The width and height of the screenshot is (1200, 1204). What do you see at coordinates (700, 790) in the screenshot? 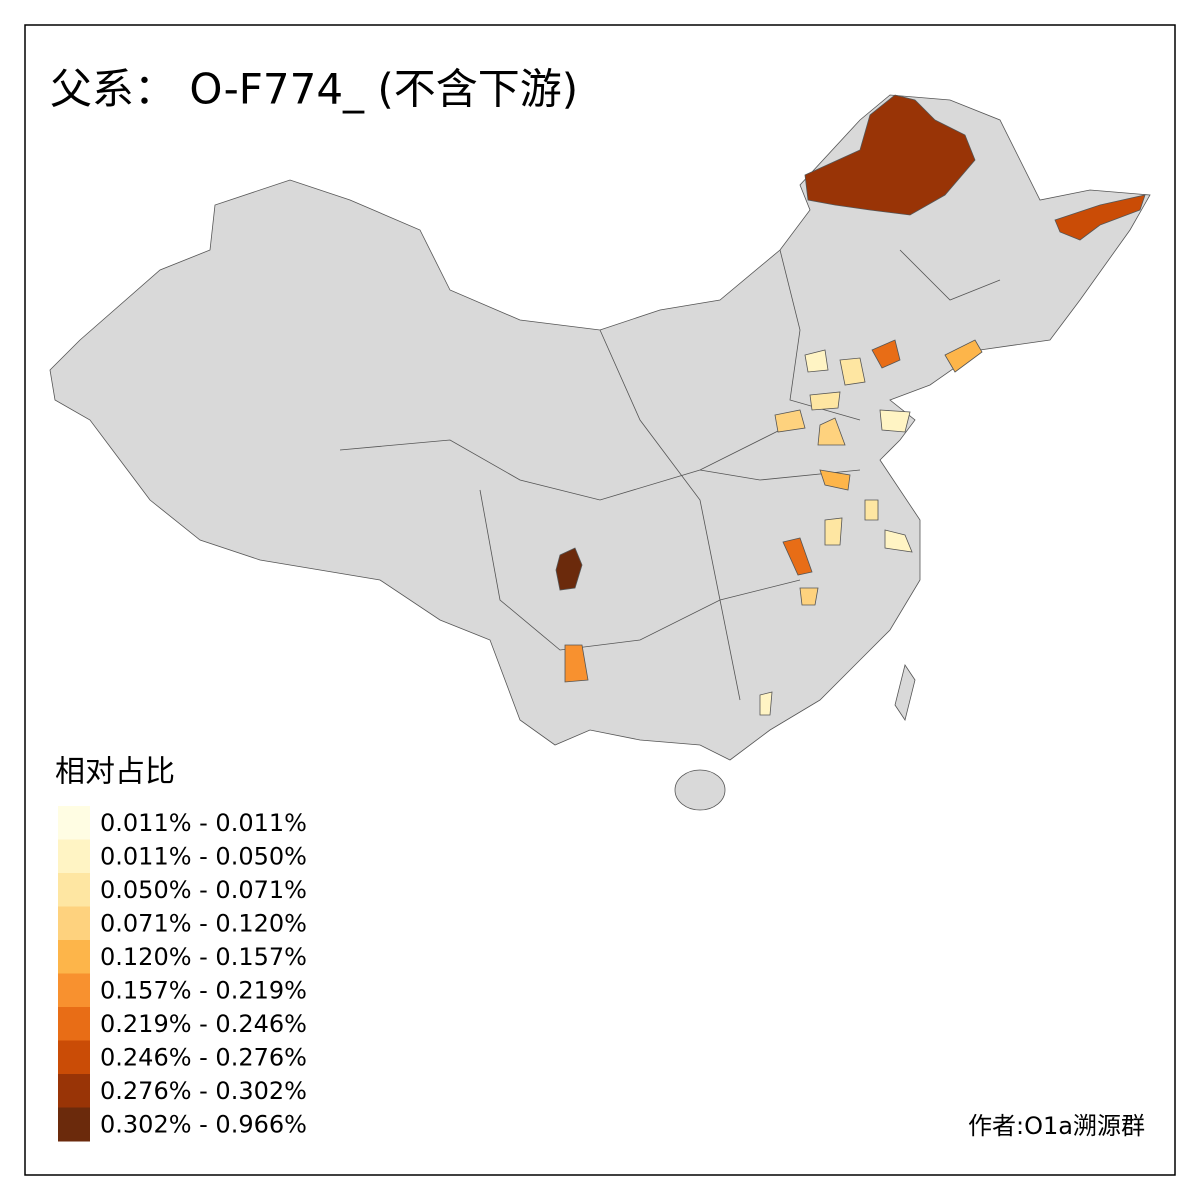
I see `hainan` at bounding box center [700, 790].